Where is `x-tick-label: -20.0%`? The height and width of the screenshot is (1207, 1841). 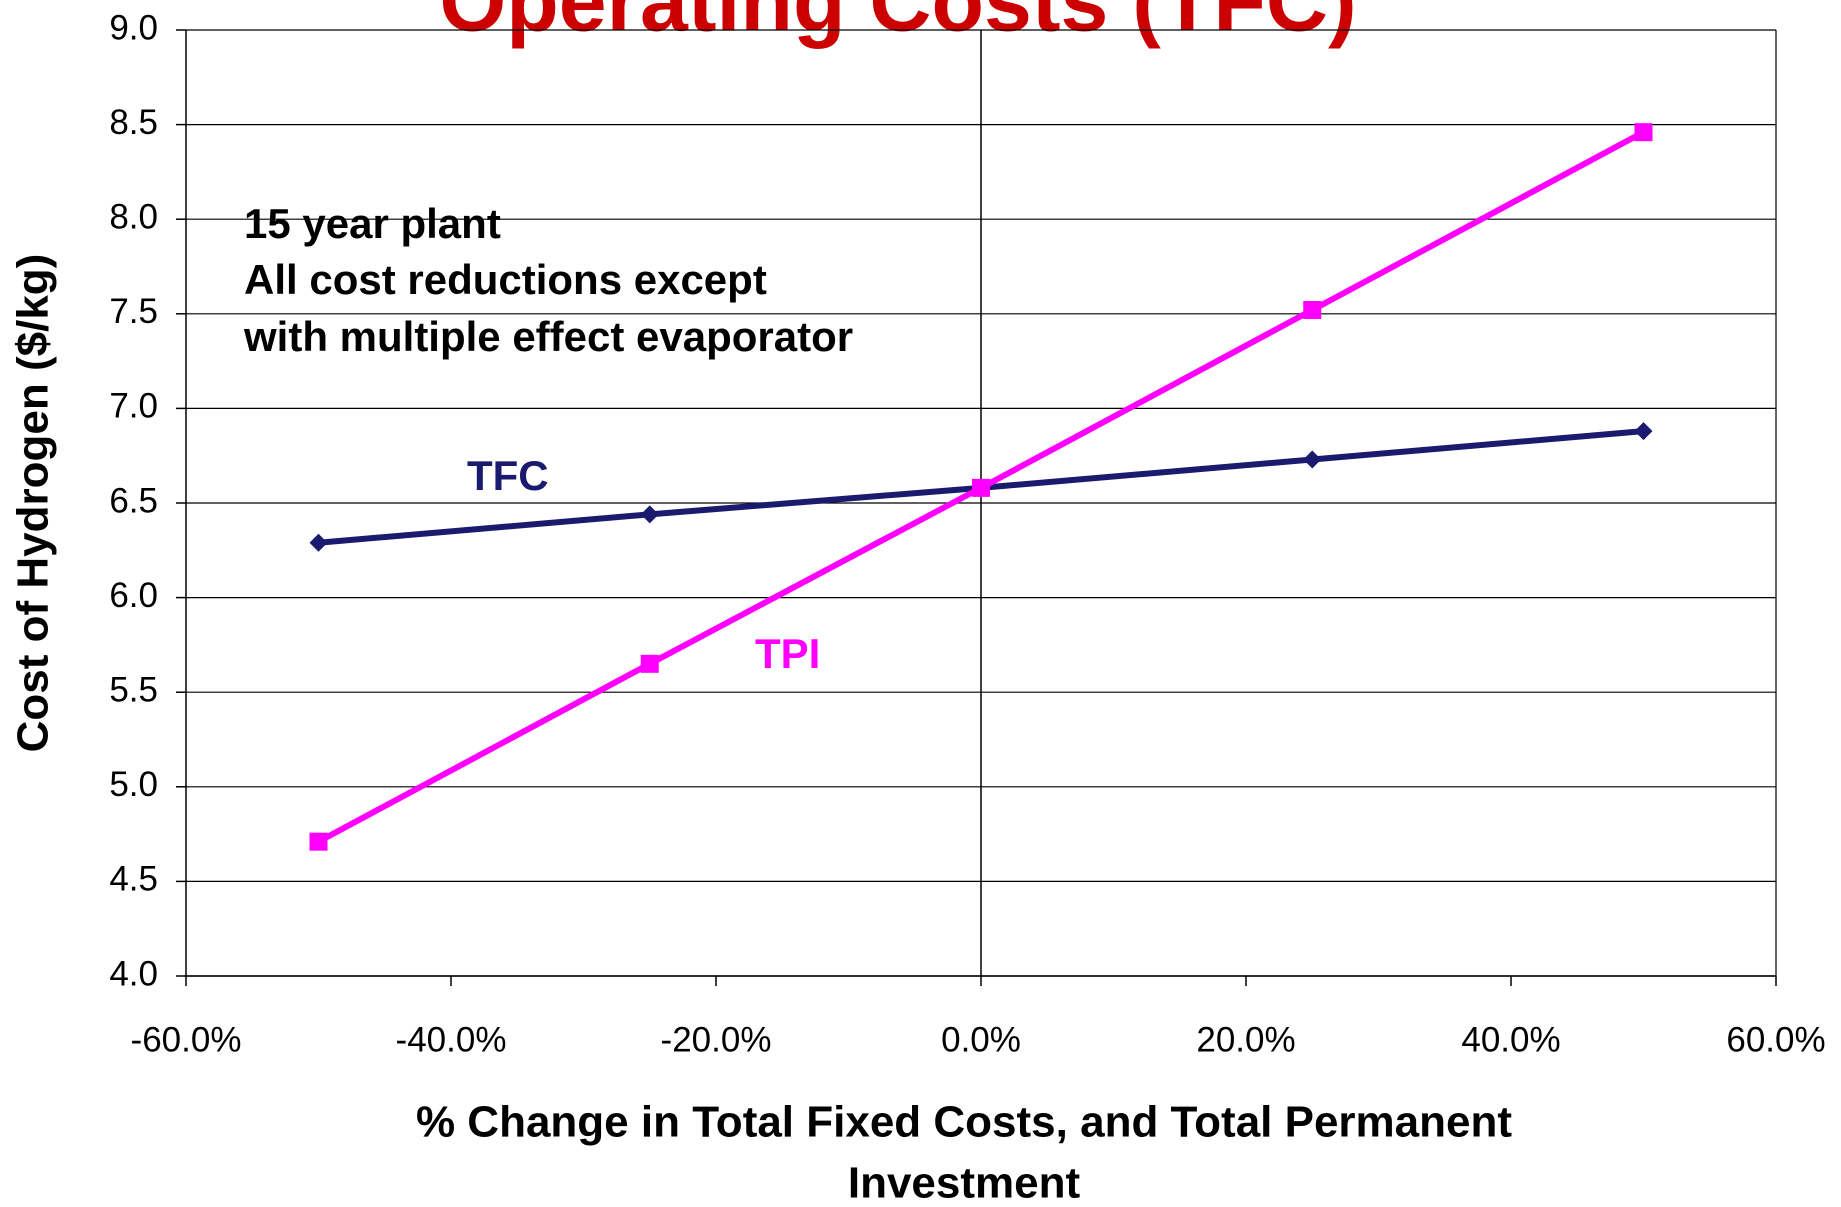
x-tick-label: -20.0% is located at coordinates (716, 1039).